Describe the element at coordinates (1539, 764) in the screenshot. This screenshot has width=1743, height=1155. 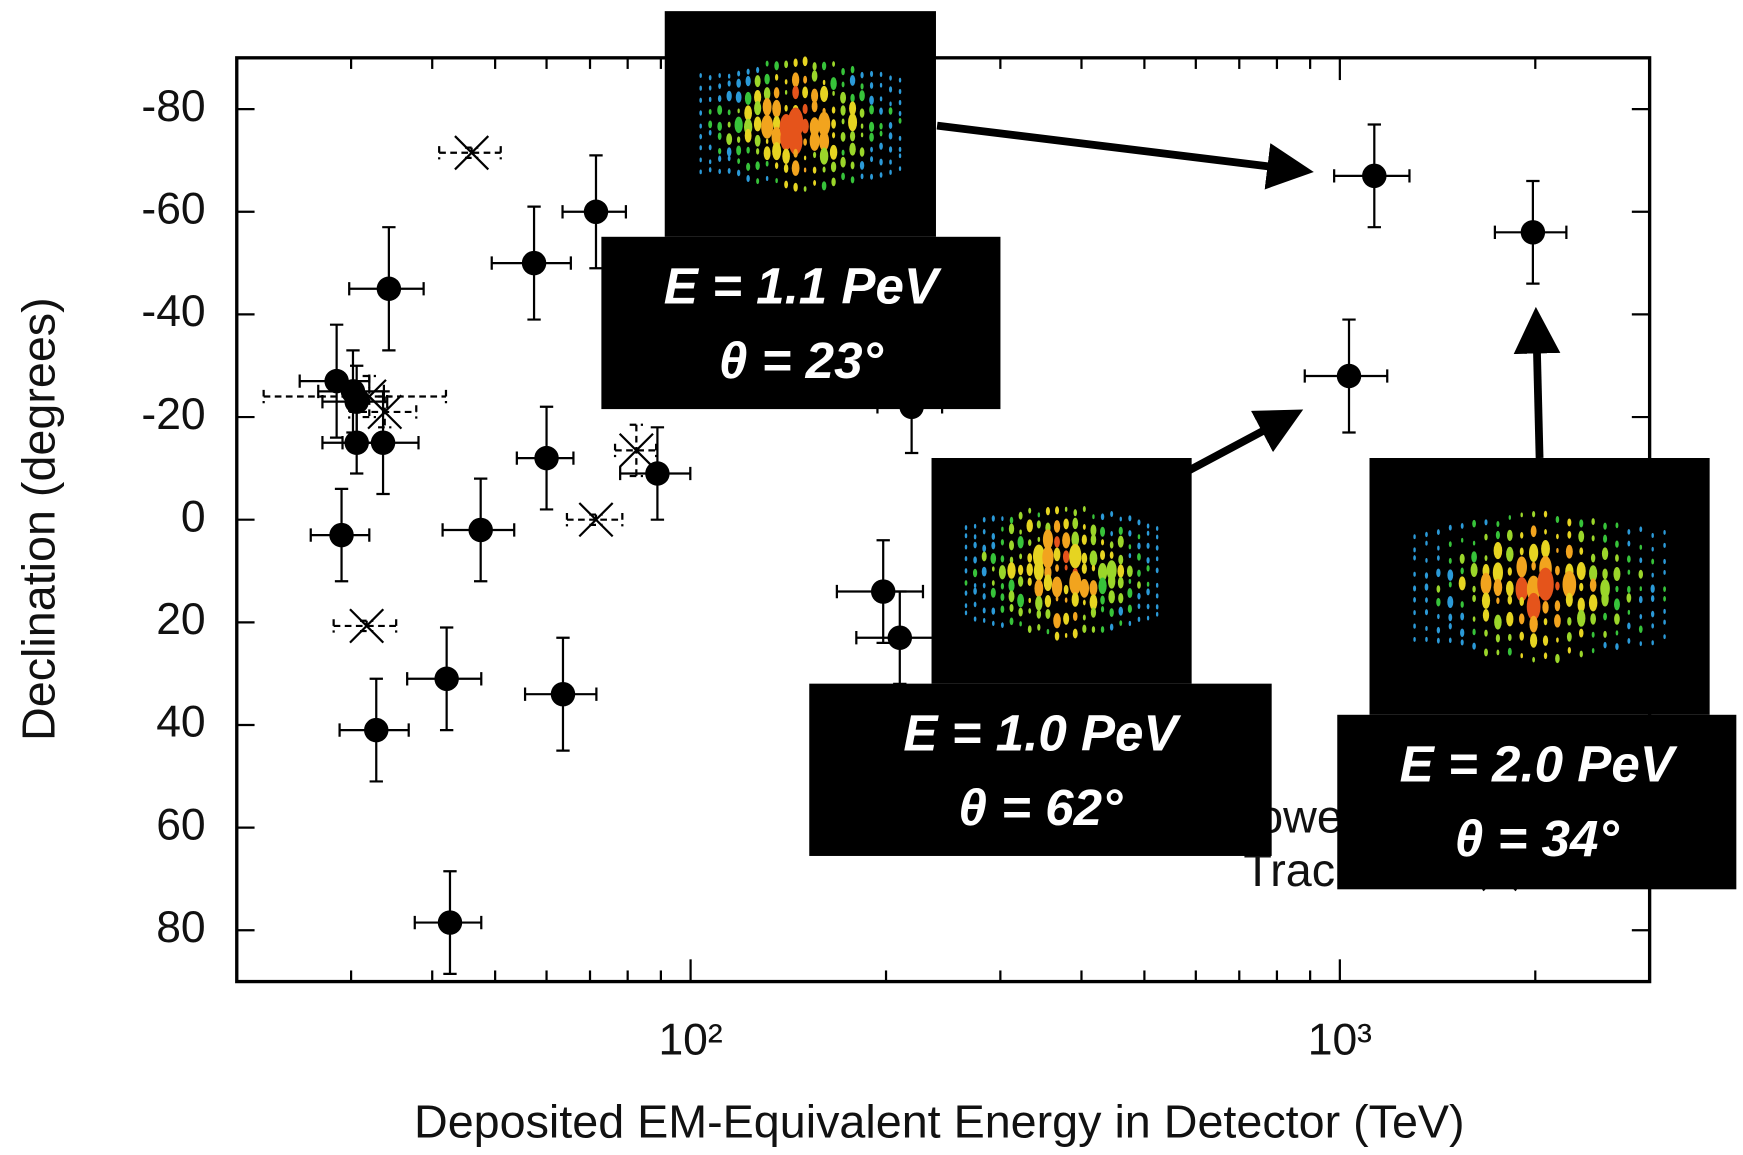
I see `annotation-energy: E = 2.0 PeV` at that location.